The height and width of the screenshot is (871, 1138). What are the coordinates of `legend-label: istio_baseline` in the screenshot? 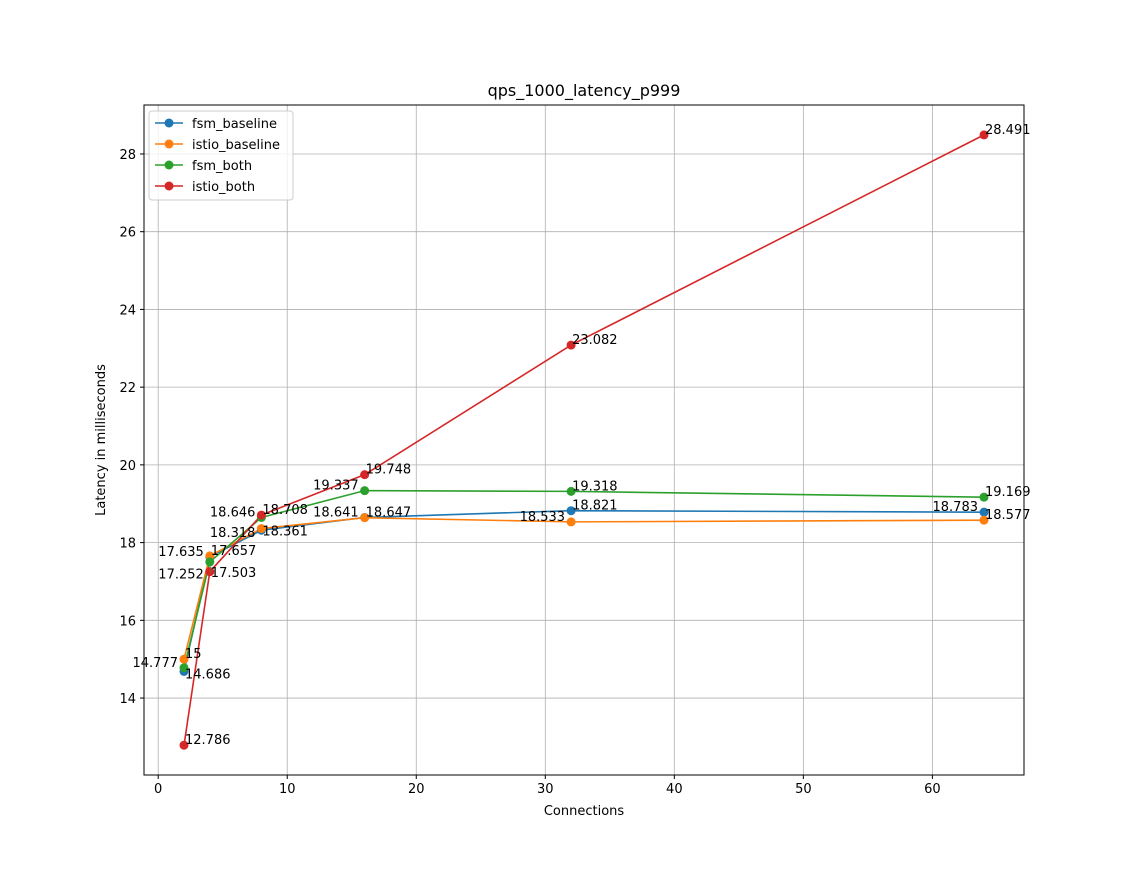 It's located at (236, 145).